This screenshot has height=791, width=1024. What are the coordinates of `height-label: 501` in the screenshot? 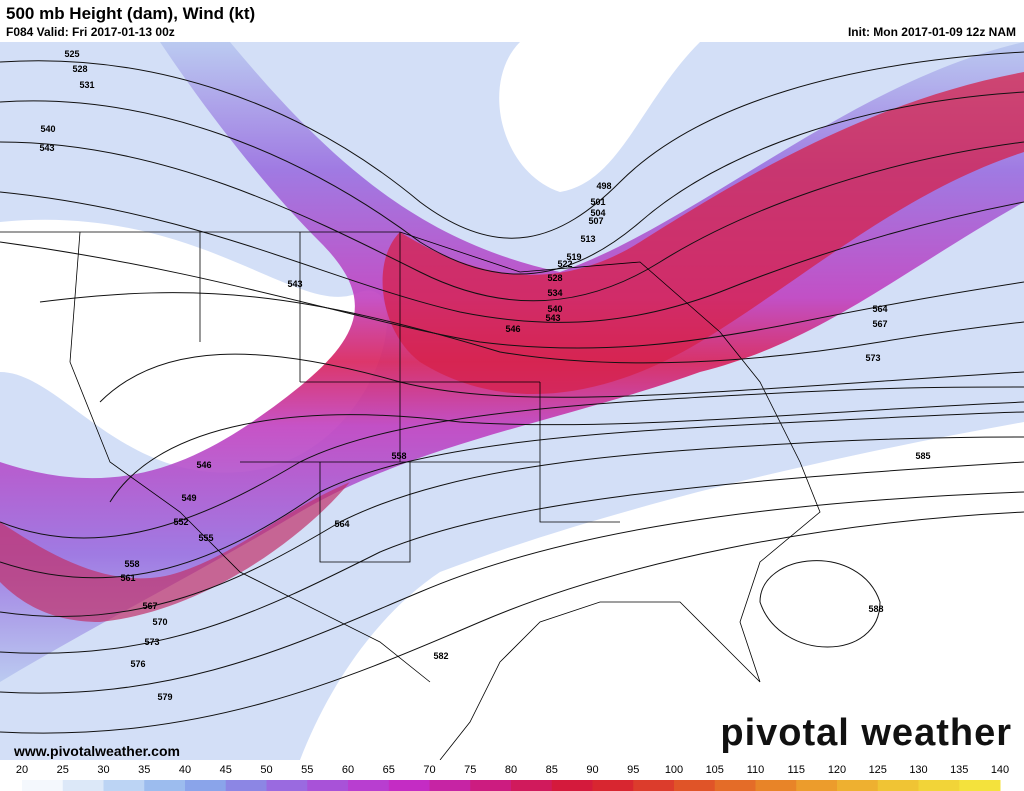 It's located at (597, 202).